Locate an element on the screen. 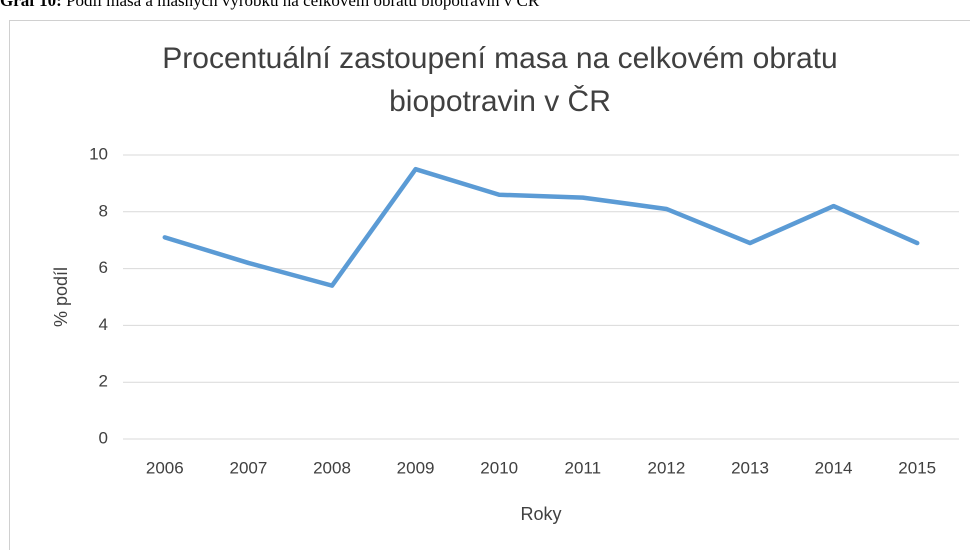 The image size is (970, 550). x-tick-label: 2015 is located at coordinates (917, 467).